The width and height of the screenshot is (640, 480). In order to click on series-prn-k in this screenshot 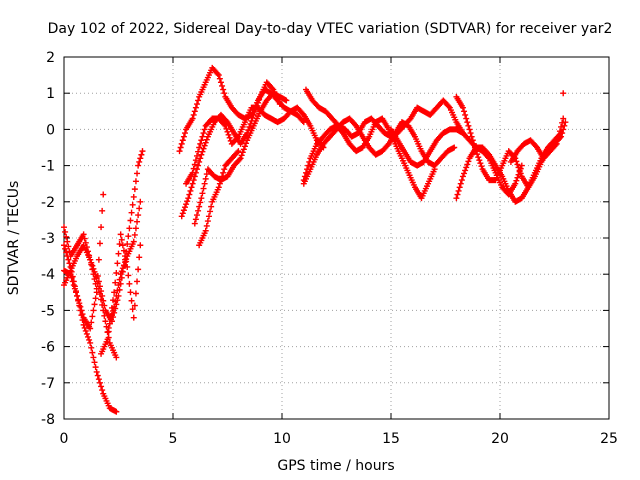, I will do `click(240, 158)`.